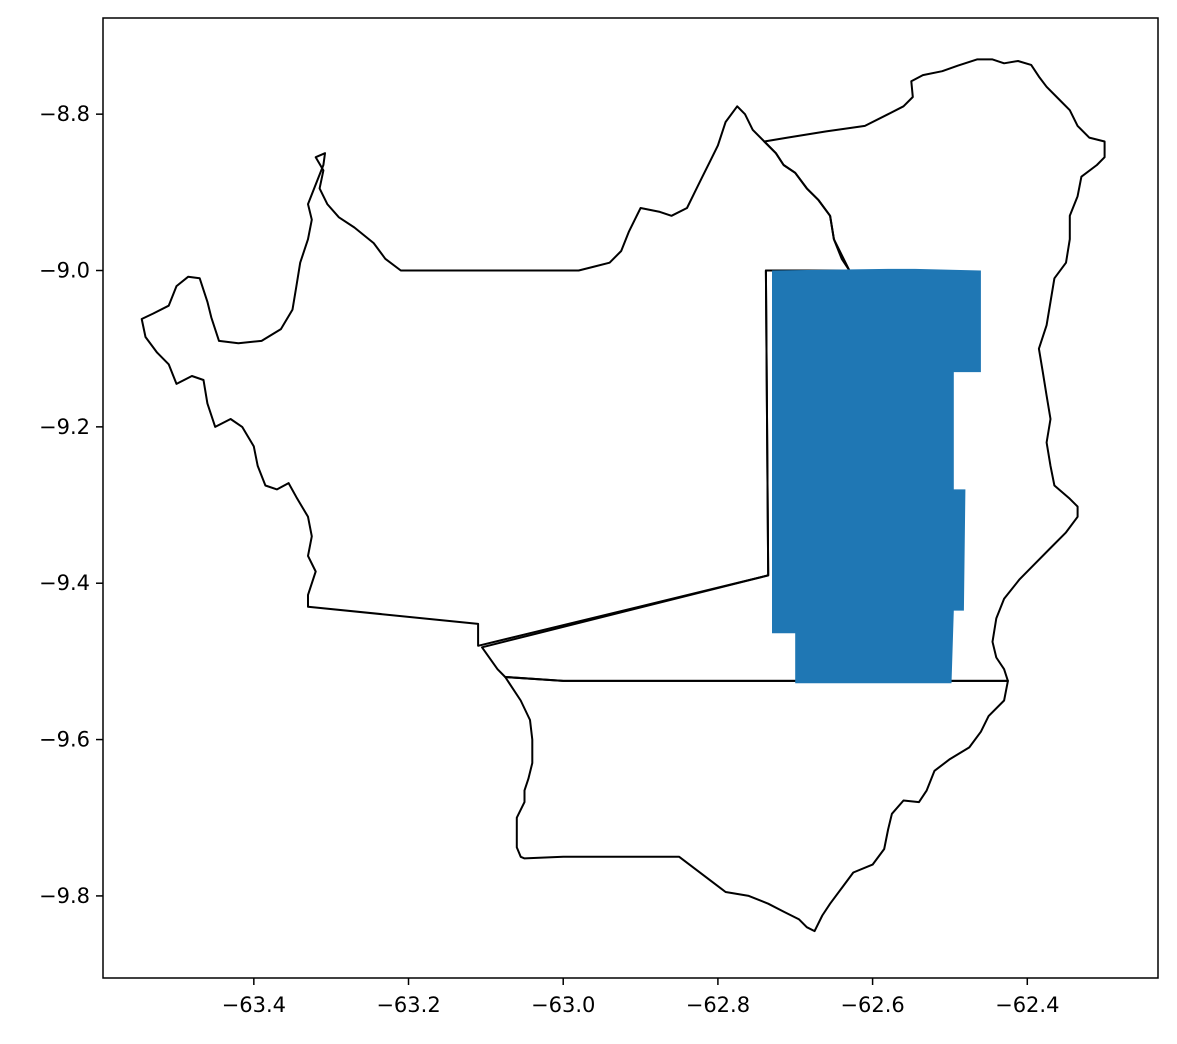 This screenshot has height=1044, width=1177. I want to click on x-tick-label: −63.4, so click(254, 1005).